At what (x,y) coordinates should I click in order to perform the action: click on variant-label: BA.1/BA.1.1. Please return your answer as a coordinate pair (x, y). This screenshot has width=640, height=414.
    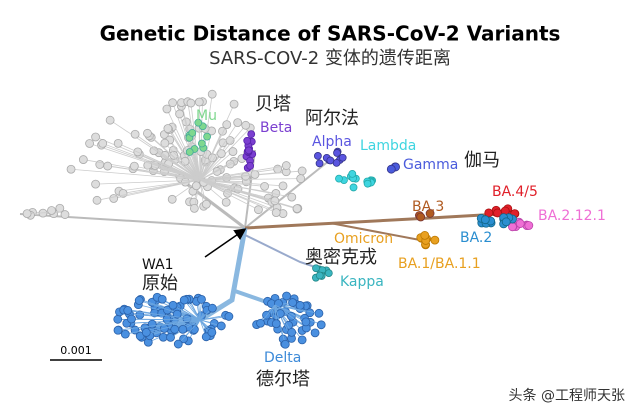
    Looking at the image, I should click on (439, 264).